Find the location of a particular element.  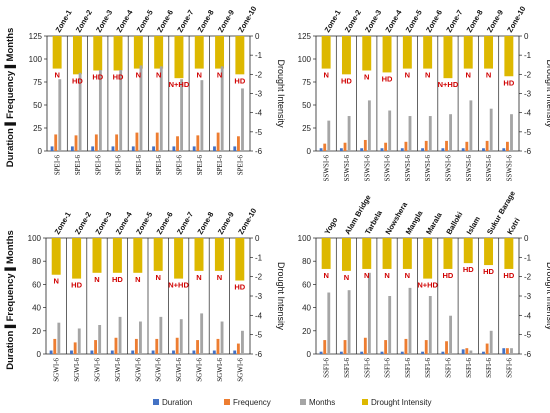

category-group: HD Zone-2 SPEI-6 is located at coordinates (82, 92).